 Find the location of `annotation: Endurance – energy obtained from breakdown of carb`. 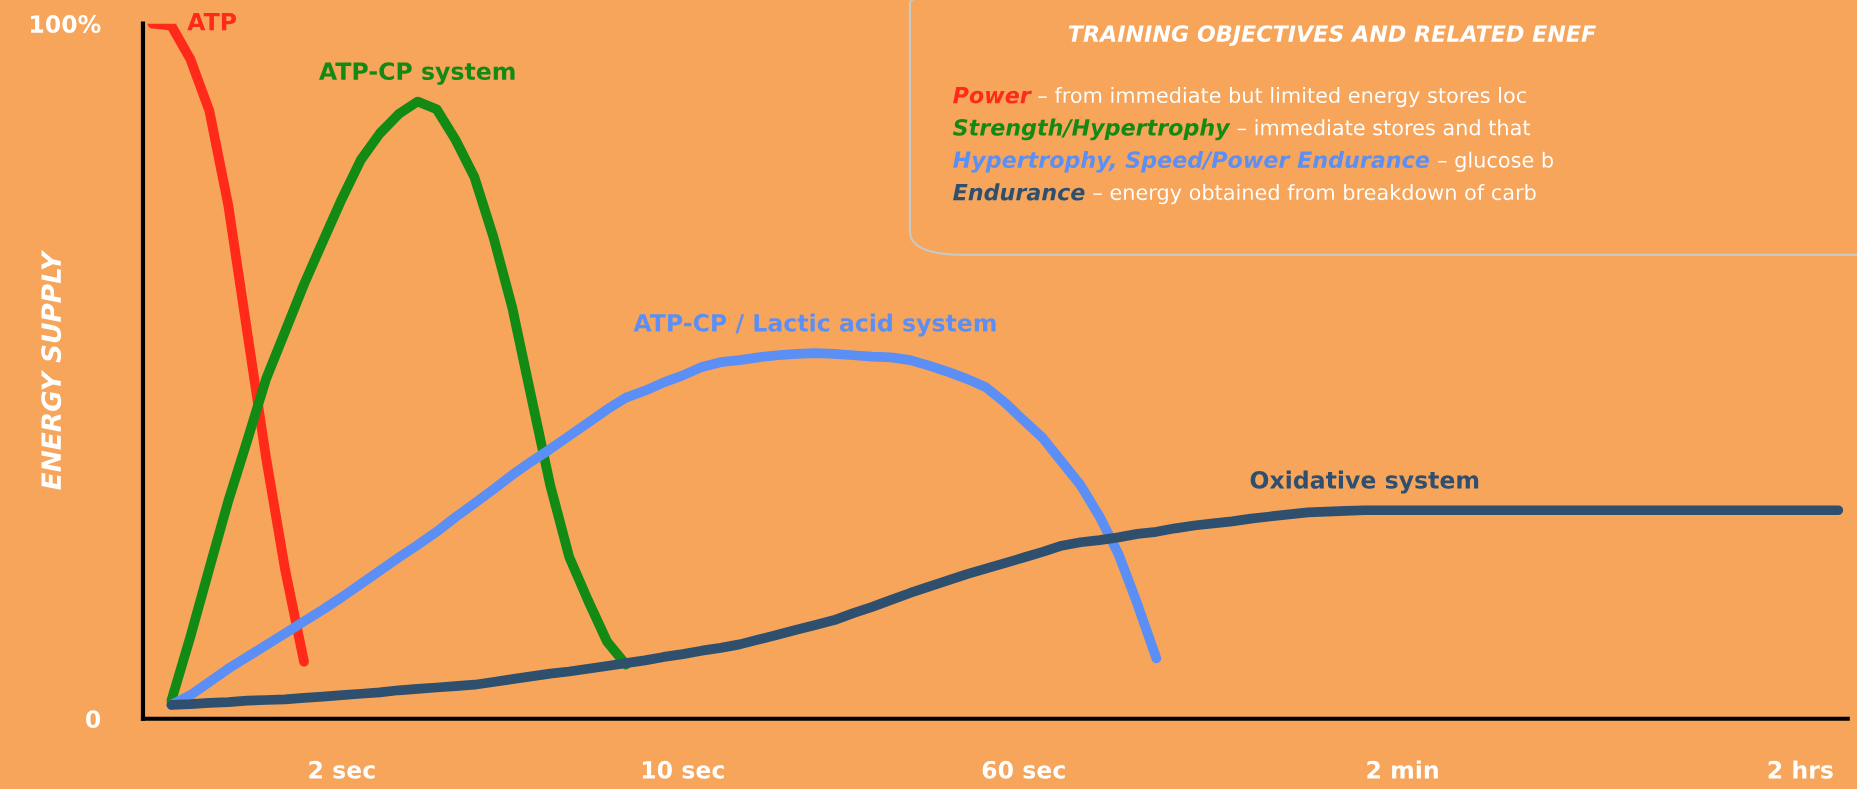

annotation: Endurance – energy obtained from breakdown of carb is located at coordinates (1244, 194).